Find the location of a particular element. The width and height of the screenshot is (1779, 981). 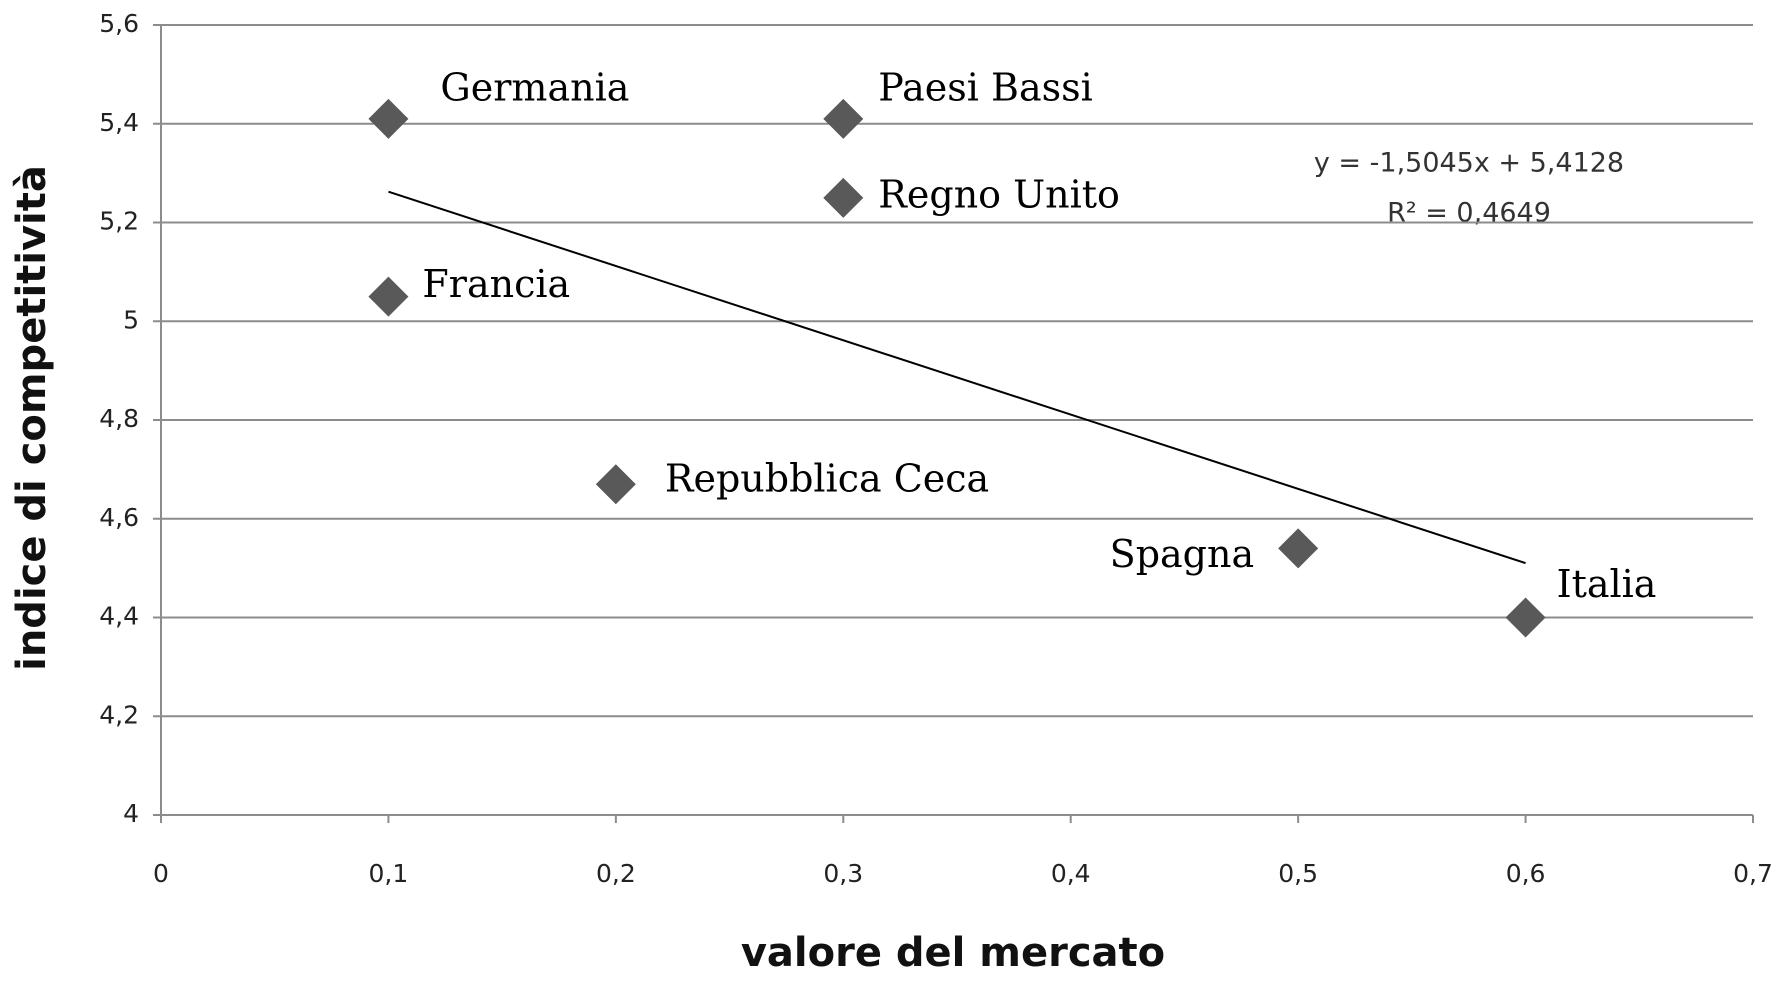

x-axis-title: valore del mercato is located at coordinates (953, 953).